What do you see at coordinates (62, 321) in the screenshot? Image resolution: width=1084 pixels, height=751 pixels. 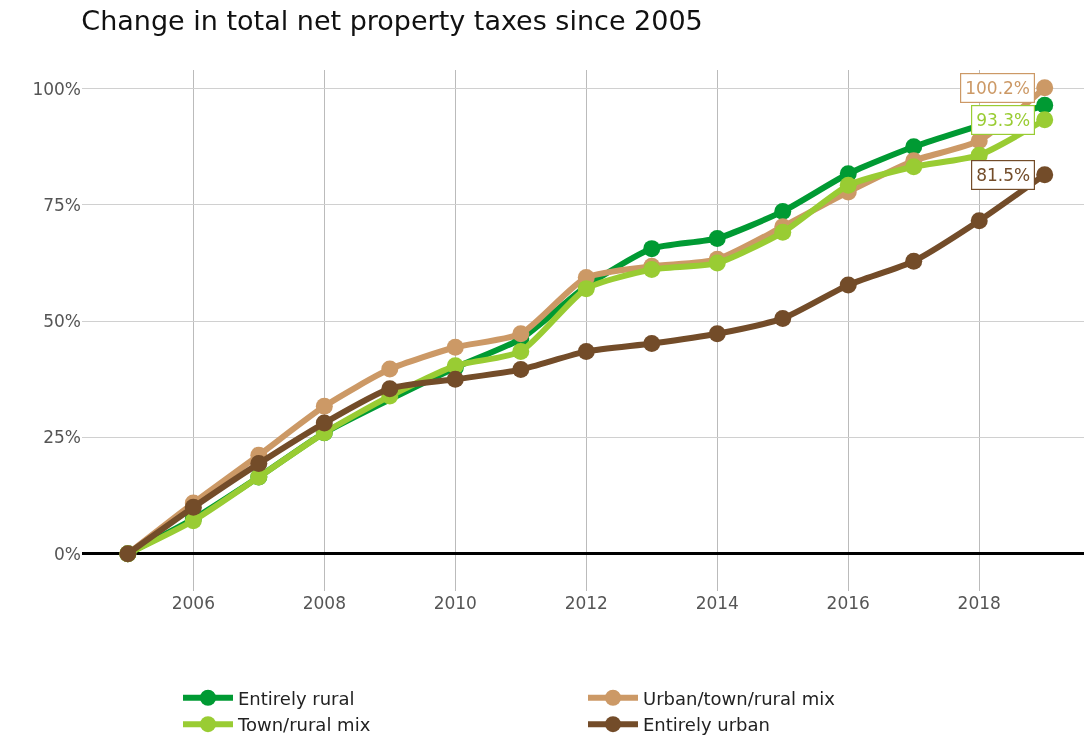 I see `y-tick-label: 50%` at bounding box center [62, 321].